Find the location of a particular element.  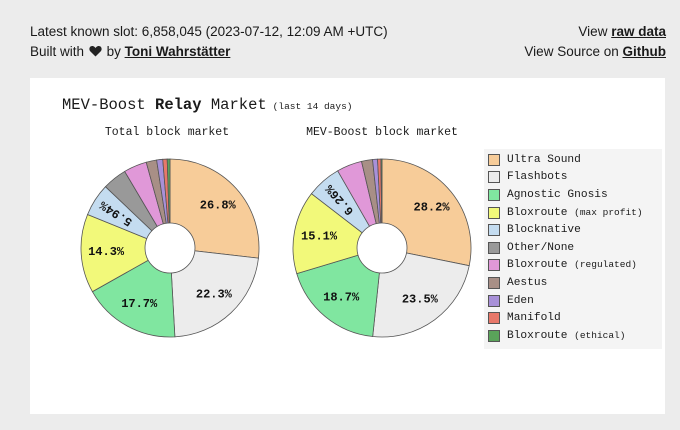

github-link: Github is located at coordinates (644, 51).